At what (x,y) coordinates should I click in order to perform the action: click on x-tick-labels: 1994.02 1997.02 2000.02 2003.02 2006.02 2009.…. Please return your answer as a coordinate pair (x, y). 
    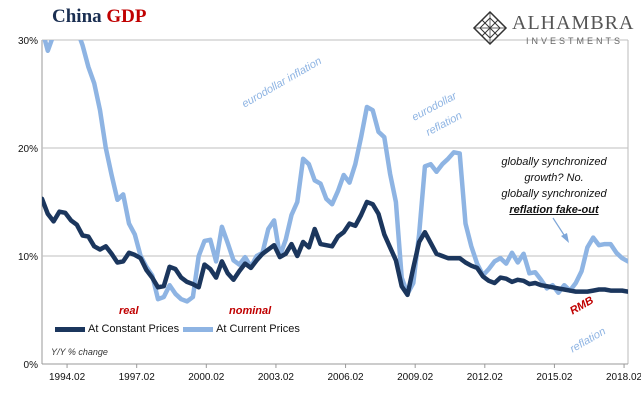
    Looking at the image, I should click on (345, 377).